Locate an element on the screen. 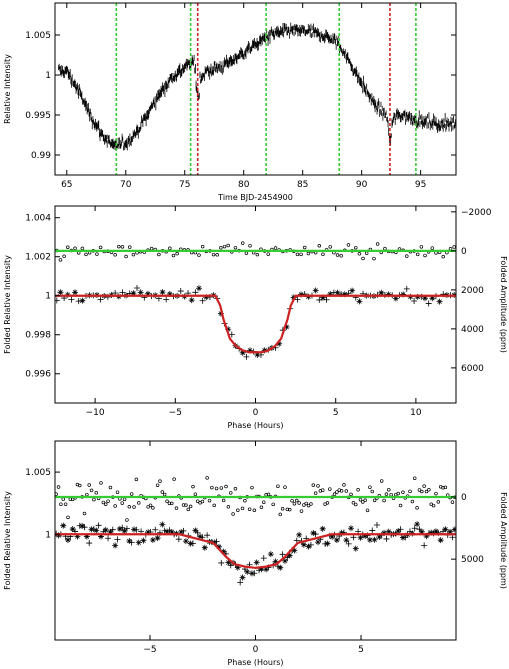  x-tick-label: 95 is located at coordinates (420, 185).